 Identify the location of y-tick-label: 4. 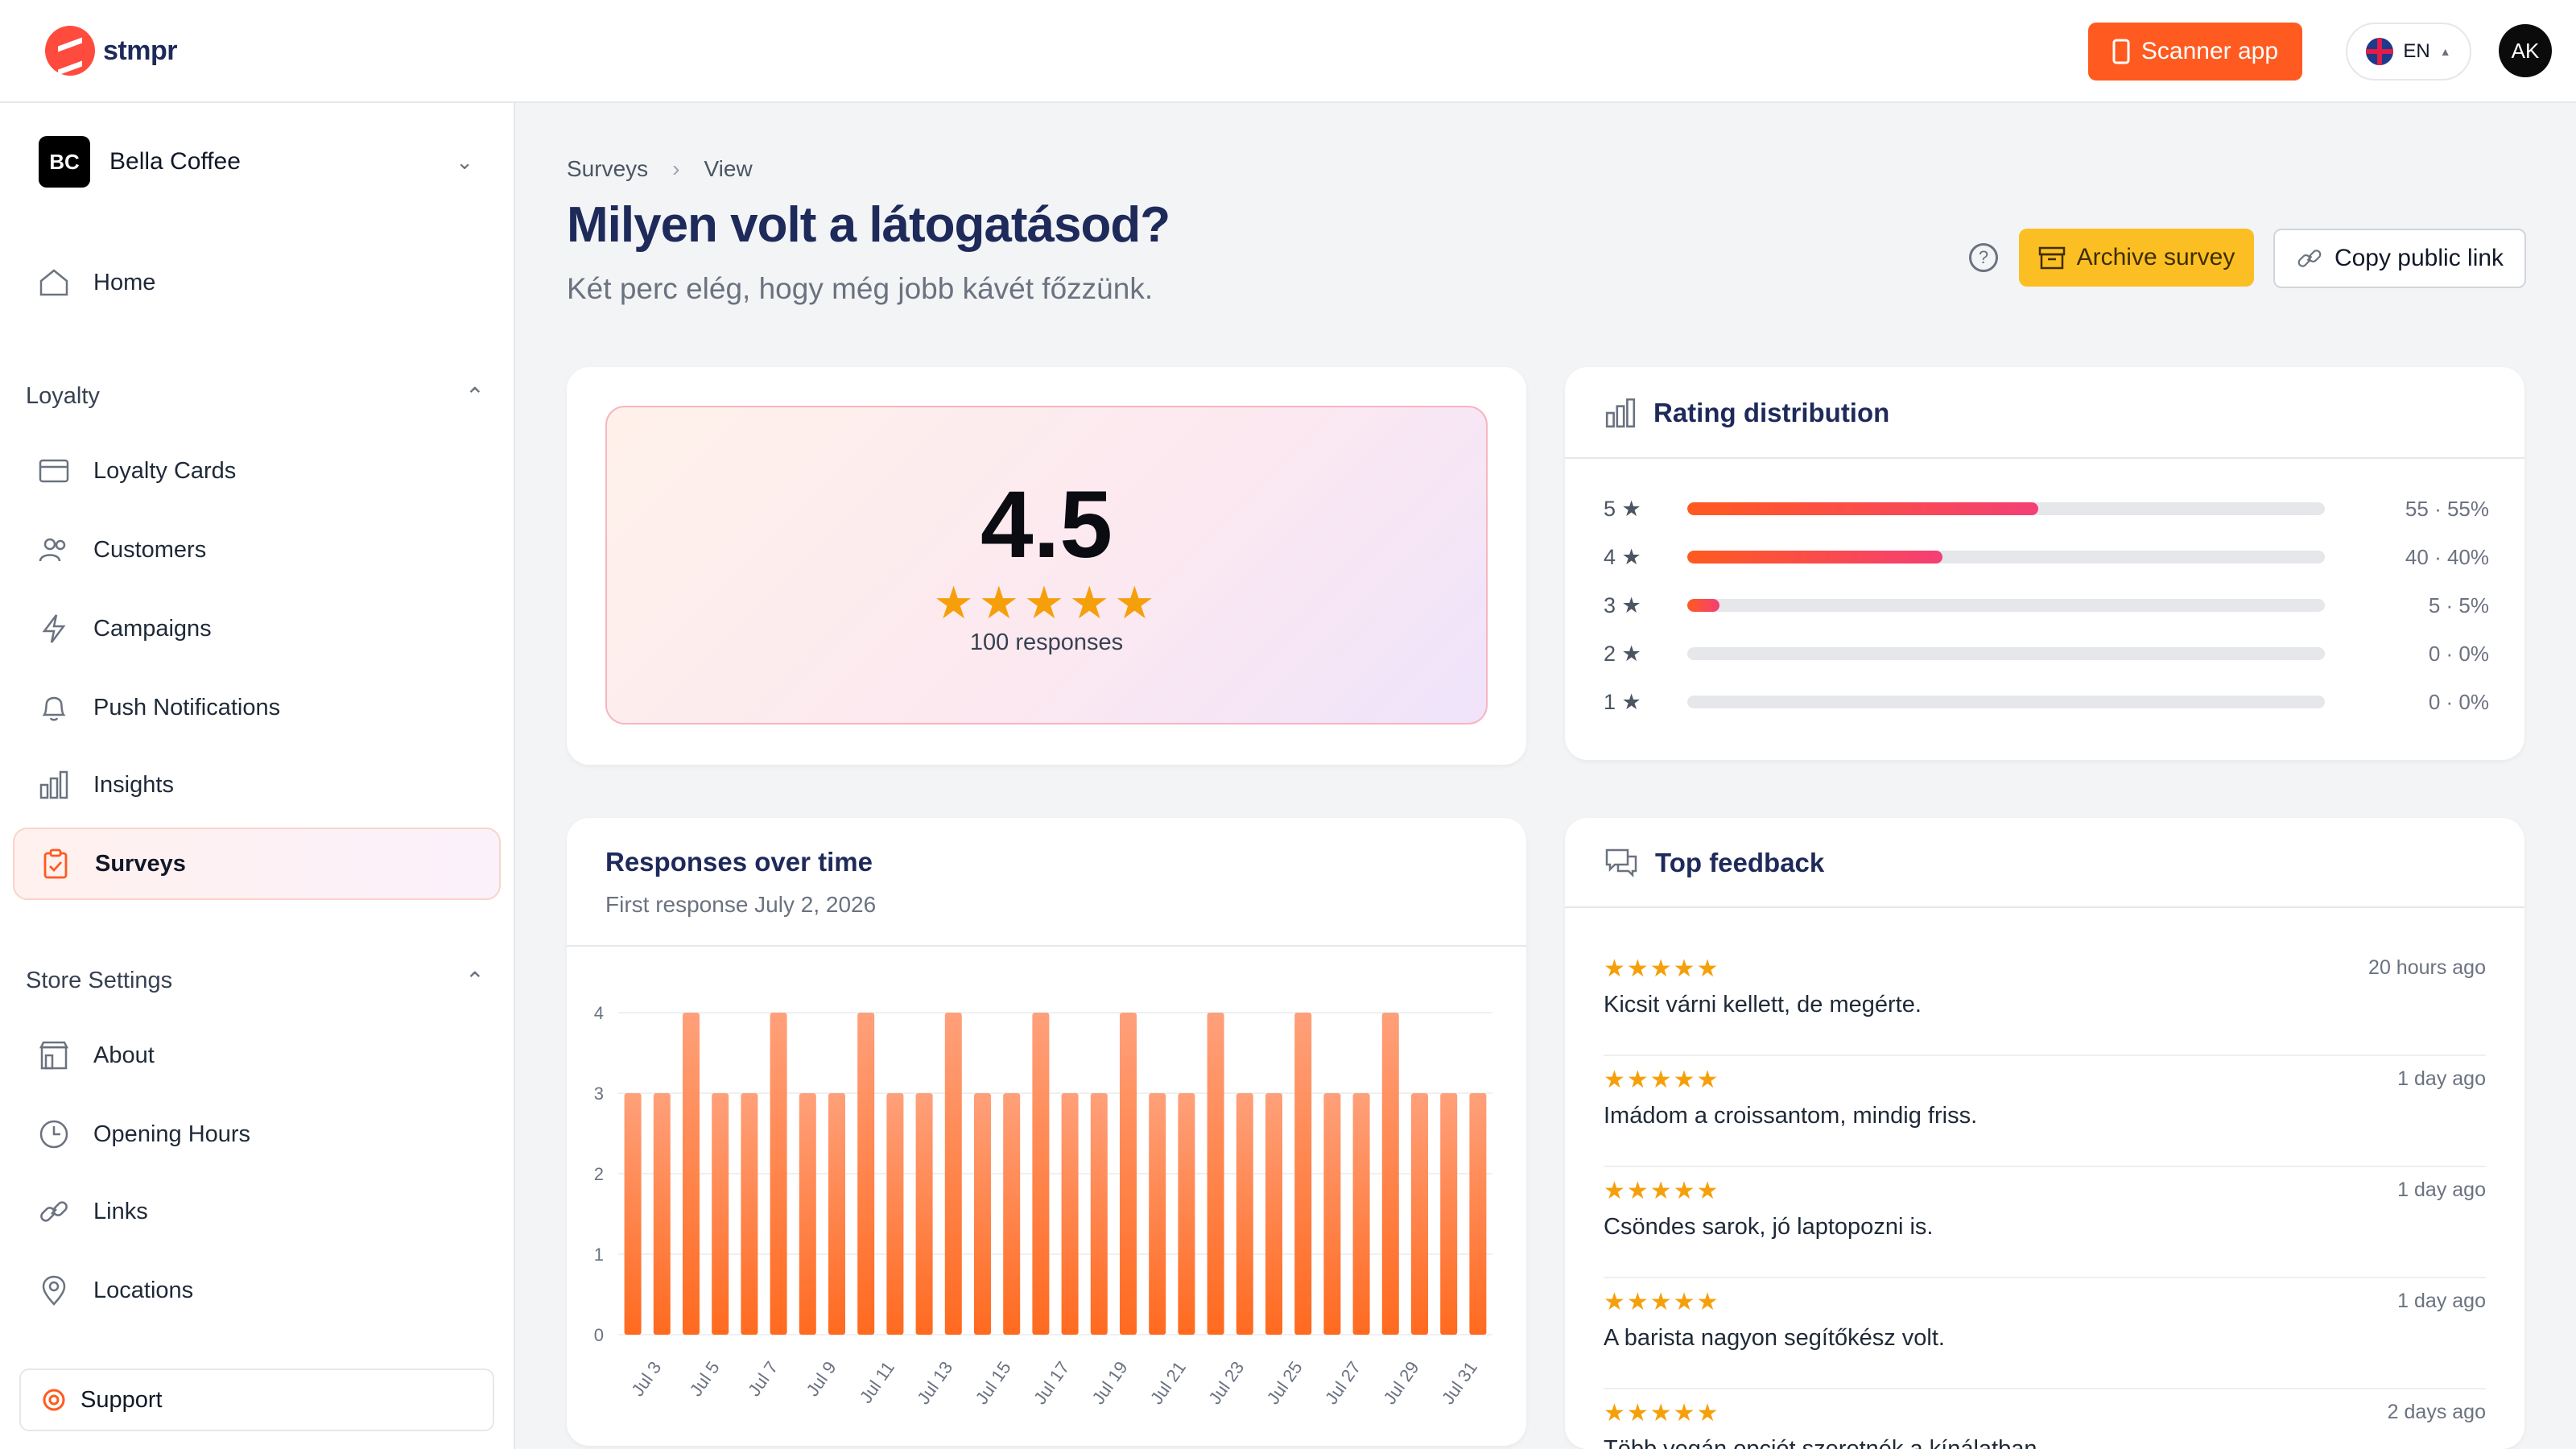
(599, 1013).